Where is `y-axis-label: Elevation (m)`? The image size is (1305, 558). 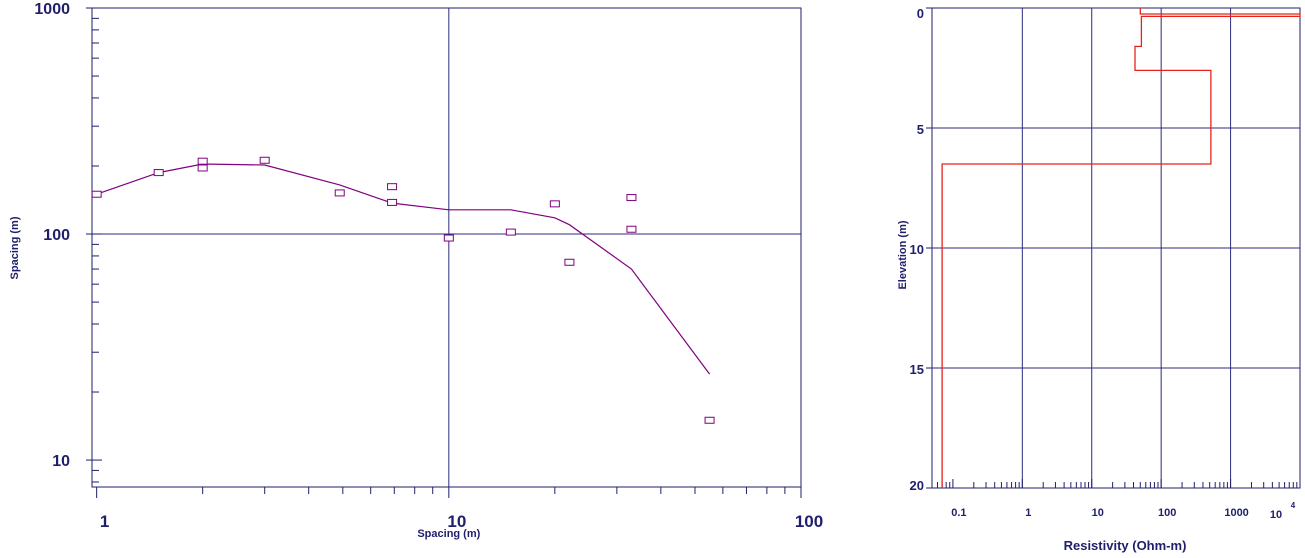 y-axis-label: Elevation (m) is located at coordinates (903, 254).